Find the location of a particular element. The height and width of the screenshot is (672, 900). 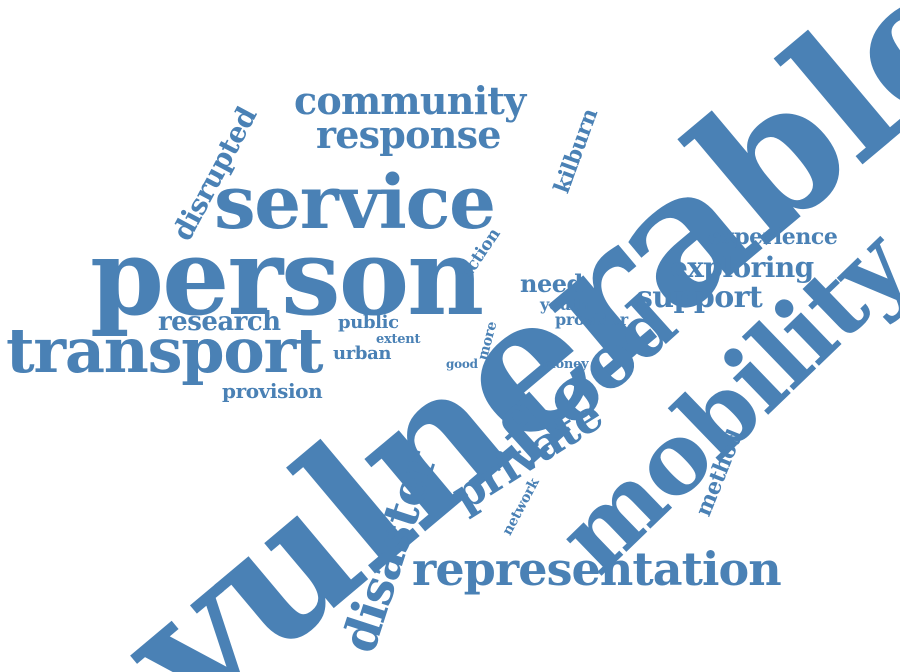

word-transport: transport is located at coordinates (165, 350).